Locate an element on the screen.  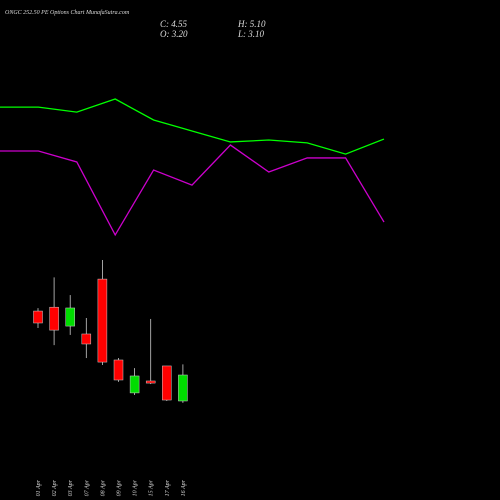
x-tick-label: 16 Apr is located at coordinates (184, 487).